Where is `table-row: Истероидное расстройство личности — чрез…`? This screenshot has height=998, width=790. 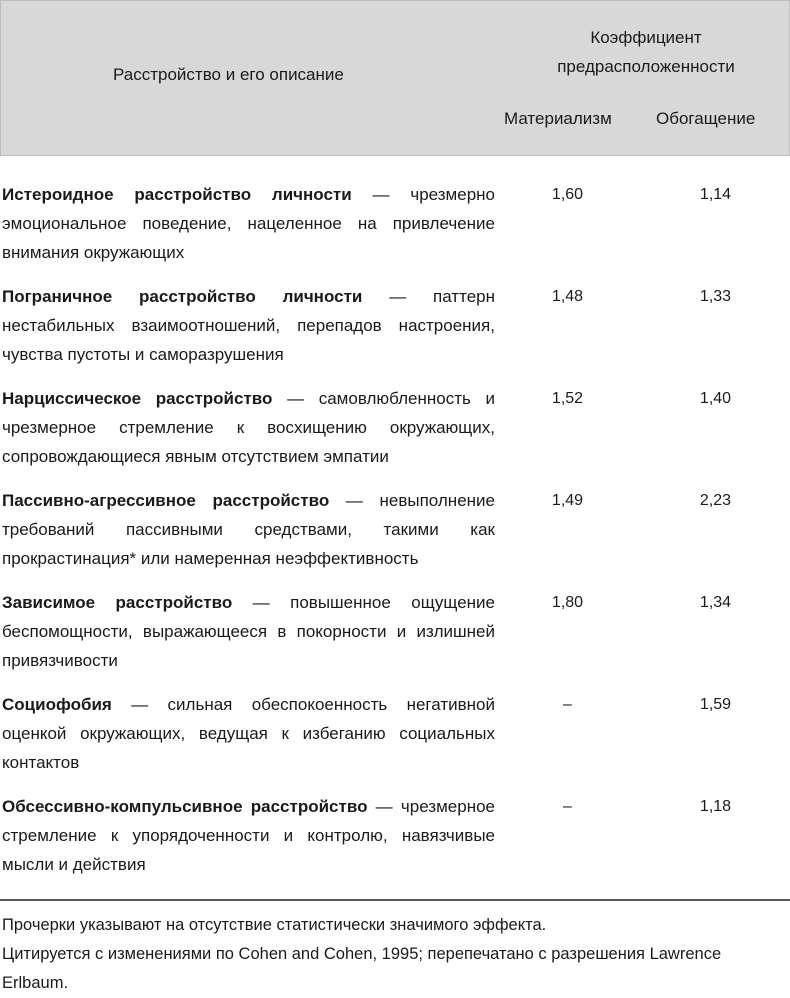
table-row: Истероидное расстройство личности — чрез… is located at coordinates (395, 230).